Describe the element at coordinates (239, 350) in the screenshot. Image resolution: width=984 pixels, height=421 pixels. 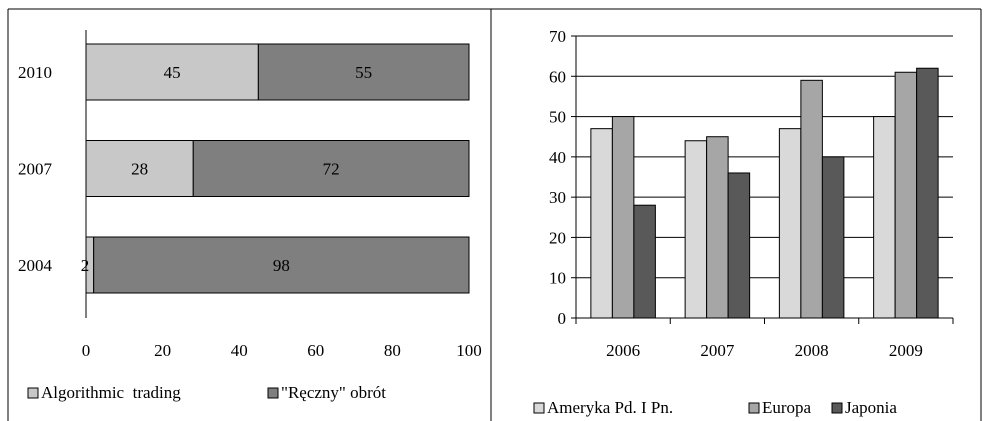
I see `x-tick-label: 40` at that location.